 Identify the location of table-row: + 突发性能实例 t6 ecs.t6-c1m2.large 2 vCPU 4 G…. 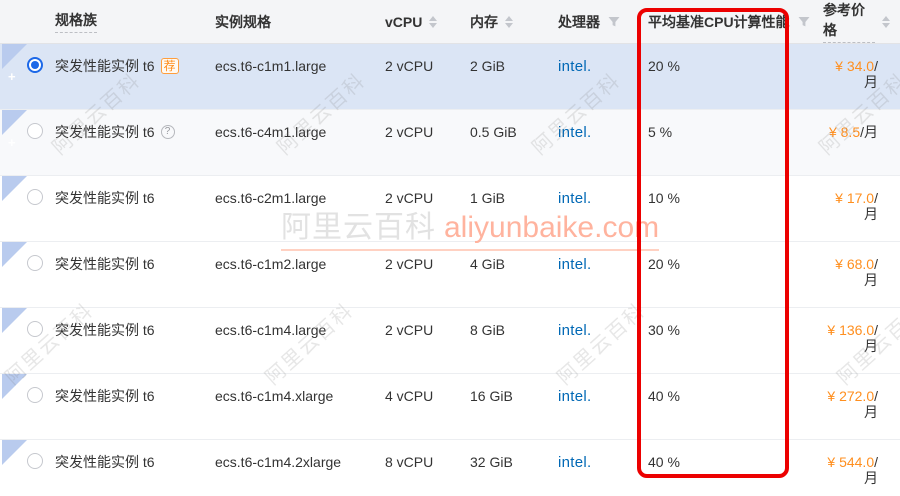
(450, 275).